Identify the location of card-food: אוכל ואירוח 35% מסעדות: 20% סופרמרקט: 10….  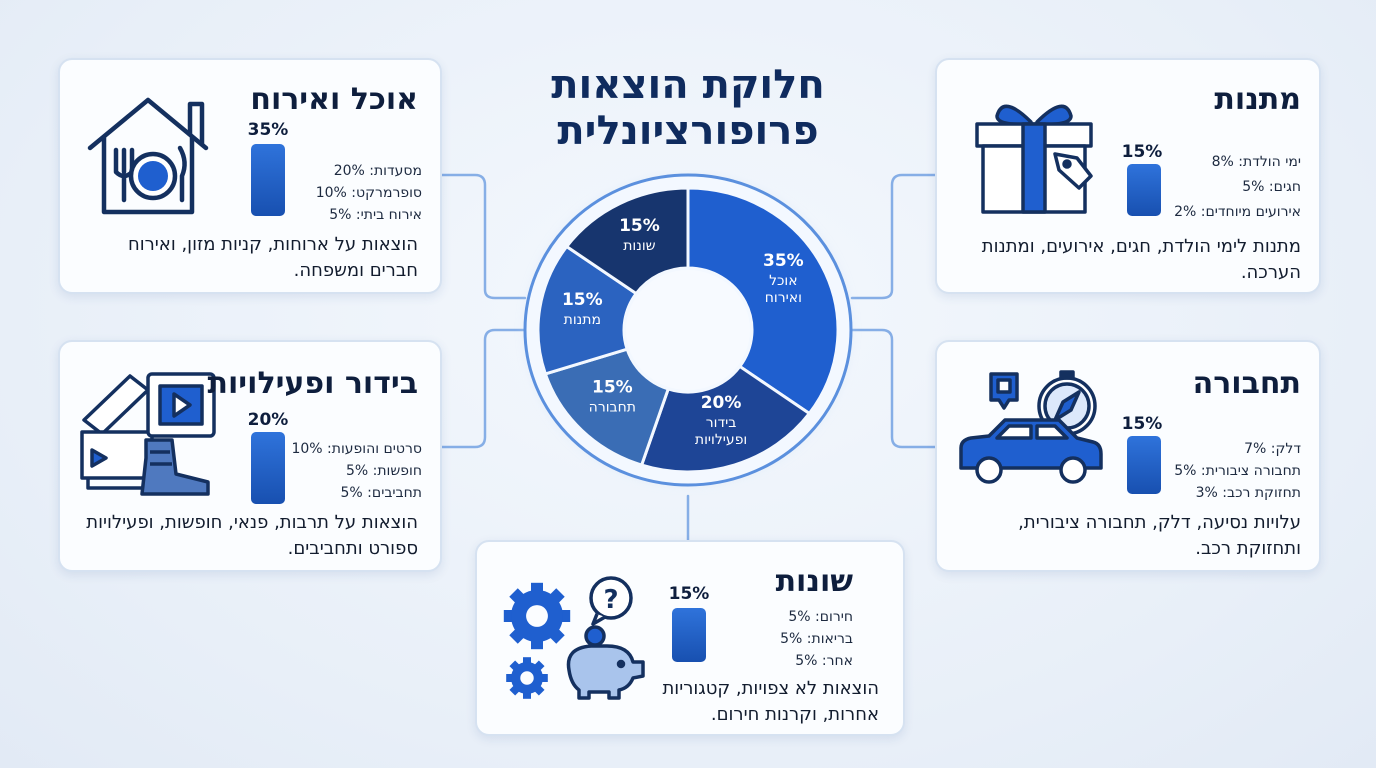
(250, 176).